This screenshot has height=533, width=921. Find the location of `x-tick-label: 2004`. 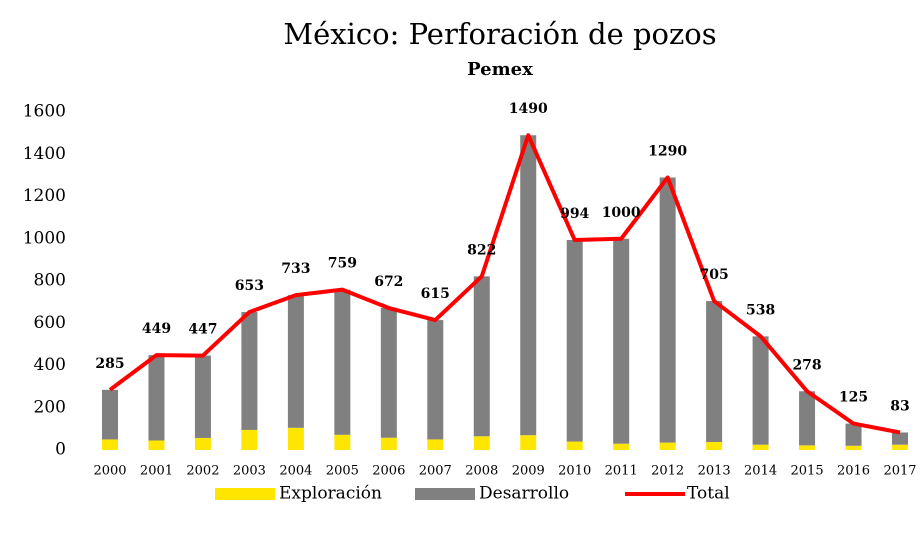

x-tick-label: 2004 is located at coordinates (295, 471).